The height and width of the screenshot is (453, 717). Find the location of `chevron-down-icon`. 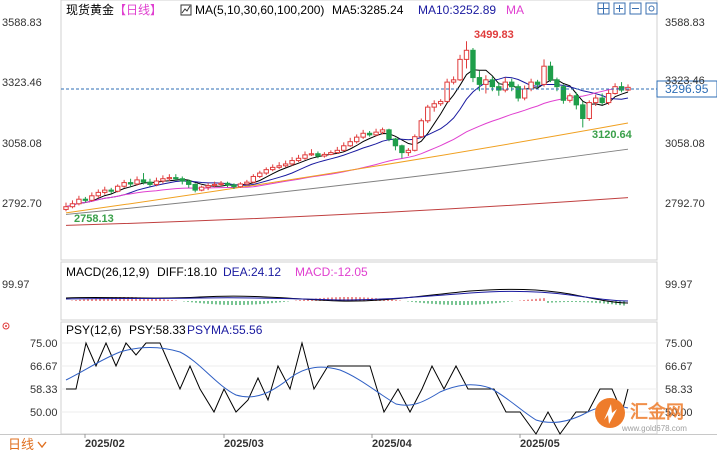

chevron-down-icon is located at coordinates (42, 445).